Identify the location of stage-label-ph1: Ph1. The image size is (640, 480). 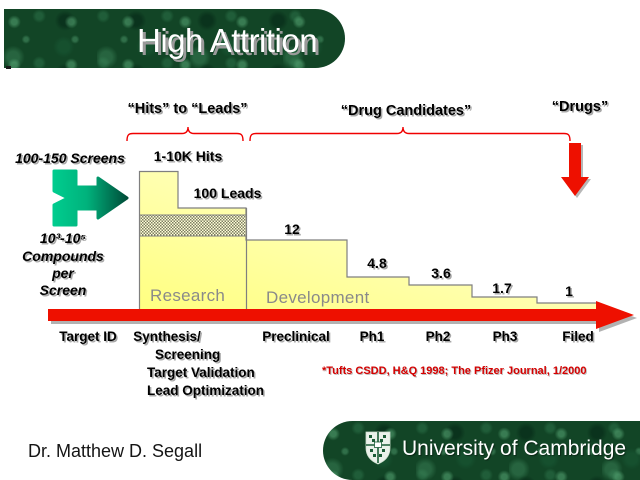
(372, 336).